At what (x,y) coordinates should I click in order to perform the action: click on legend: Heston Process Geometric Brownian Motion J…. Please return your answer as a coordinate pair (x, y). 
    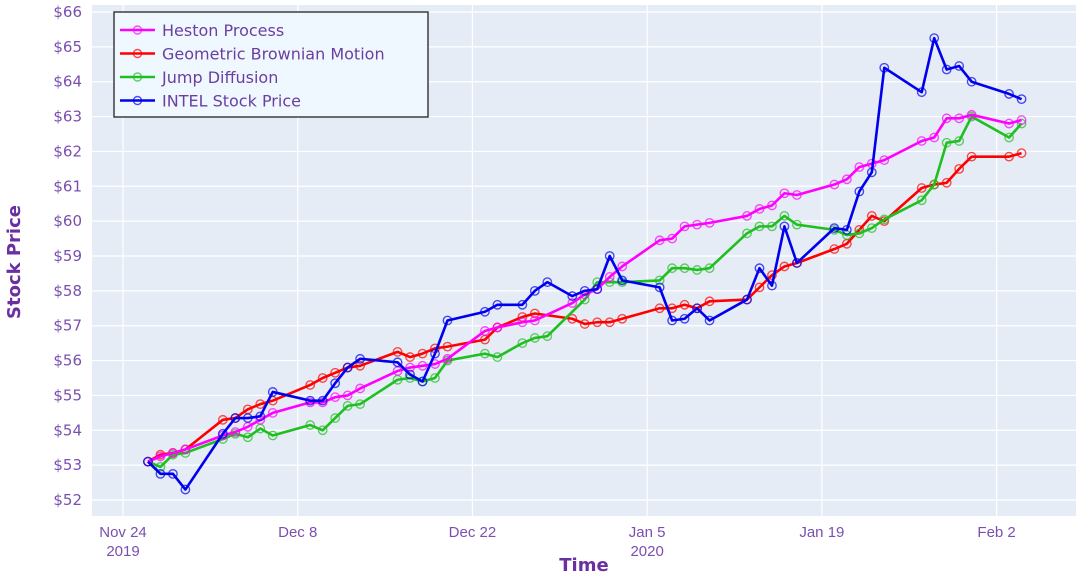
    Looking at the image, I should click on (271, 64).